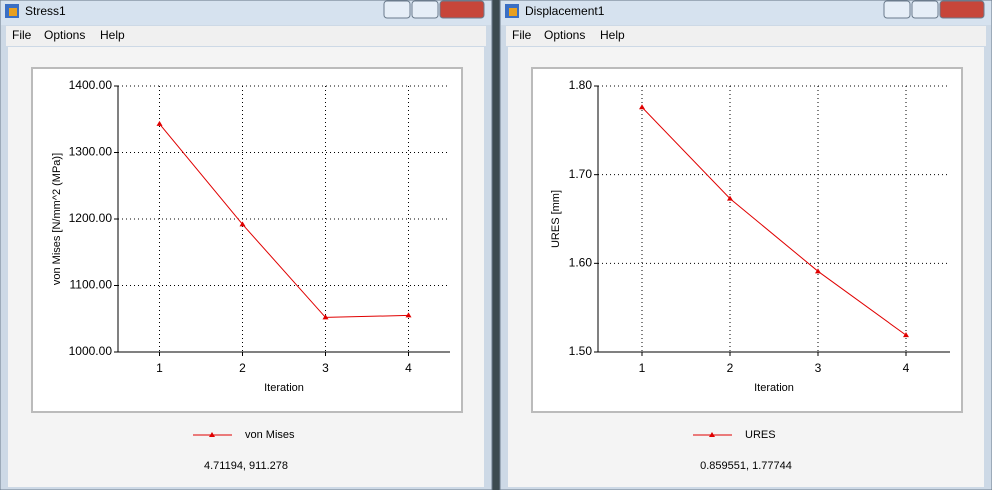 This screenshot has height=490, width=992. Describe the element at coordinates (91, 351) in the screenshot. I see `y-tick-label: 1000.00` at that location.